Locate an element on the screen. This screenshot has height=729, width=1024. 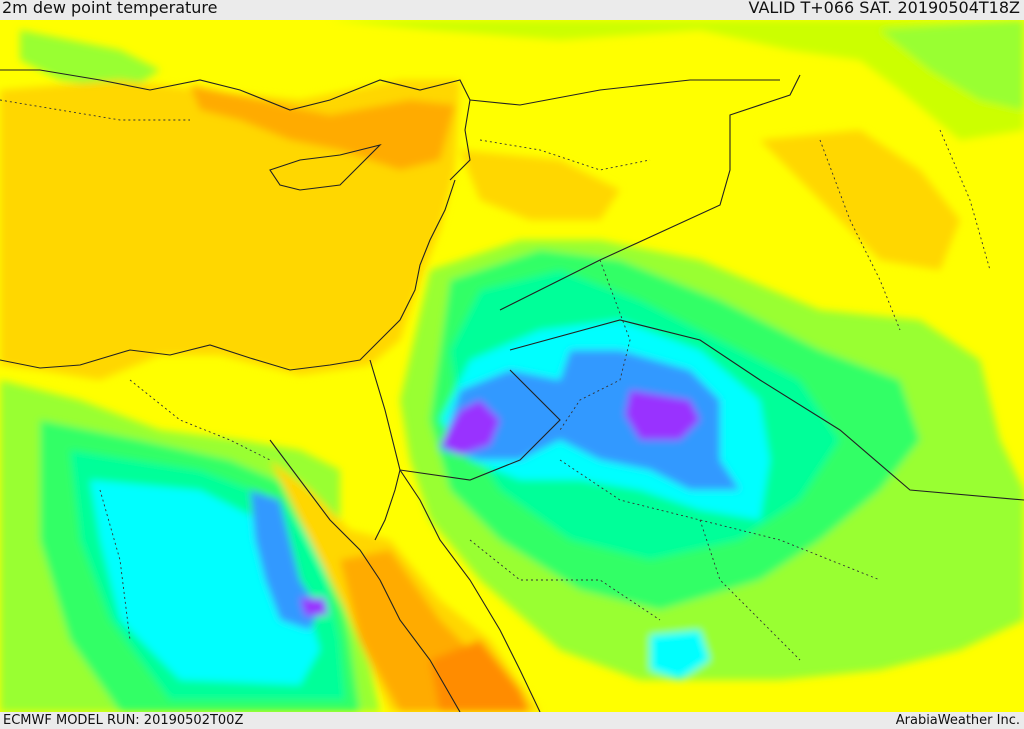
field-azure-arabia is located at coordinates (590, 420).